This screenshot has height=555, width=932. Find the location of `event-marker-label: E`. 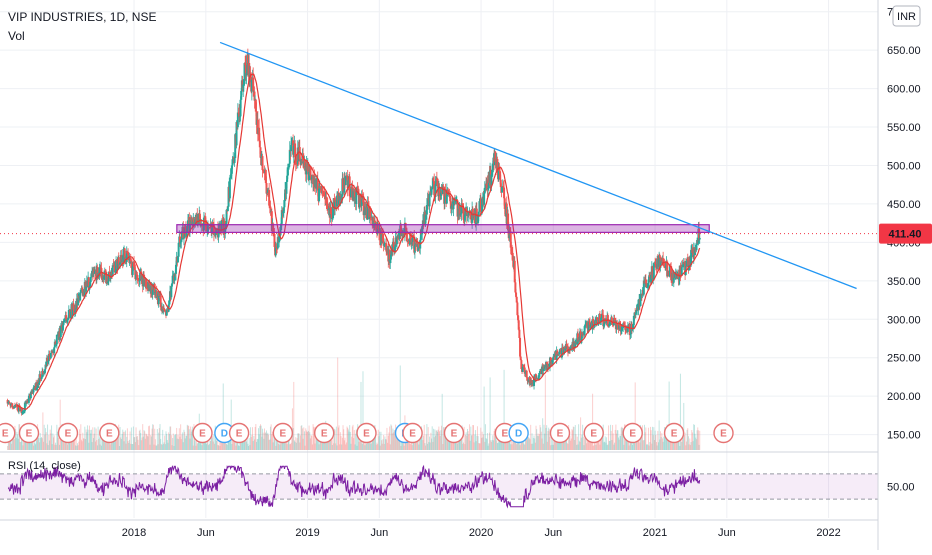

event-marker-label: E is located at coordinates (454, 434).